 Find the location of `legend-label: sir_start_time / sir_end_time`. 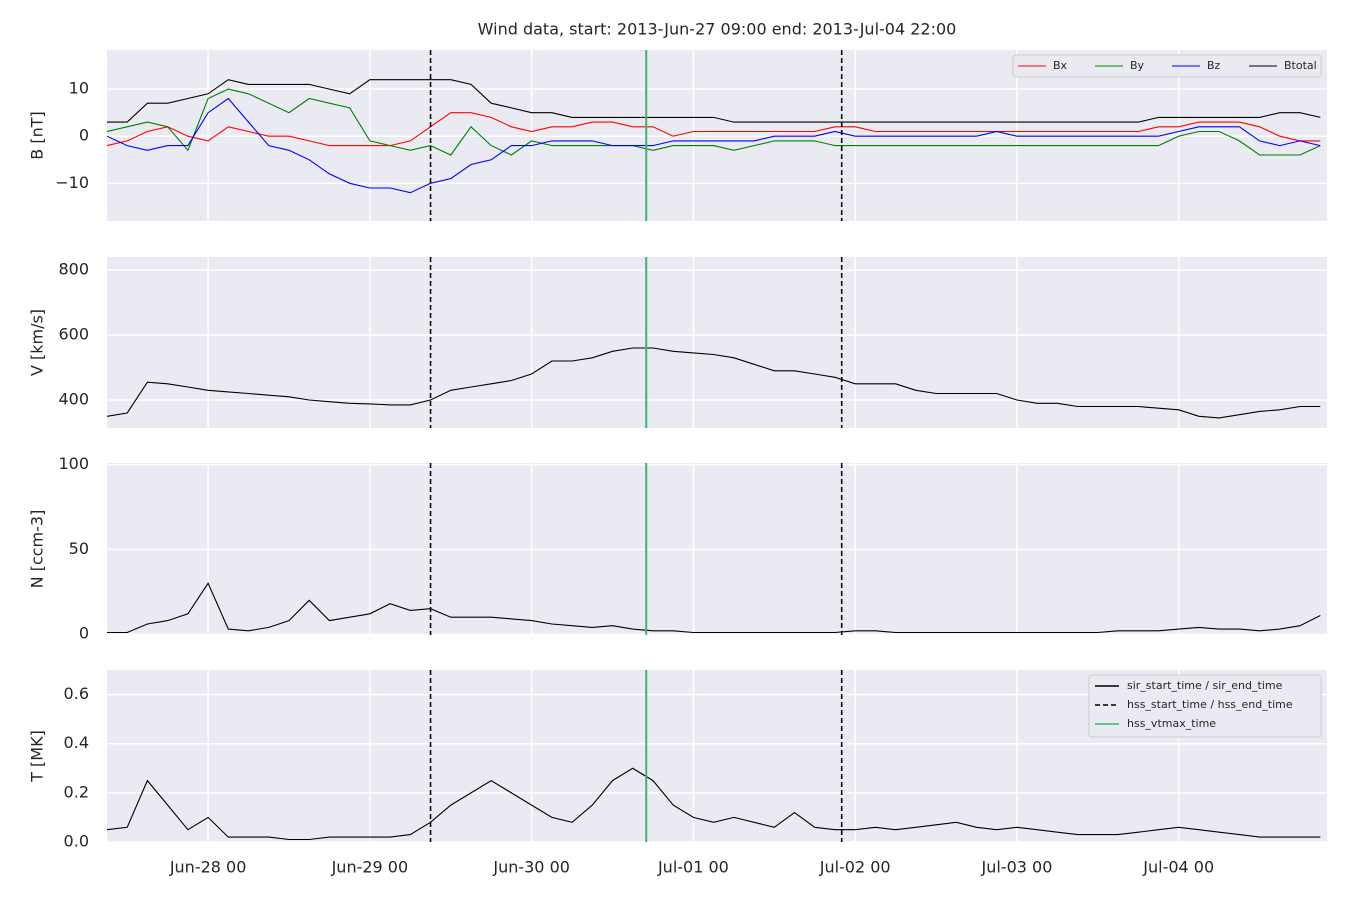

legend-label: sir_start_time / sir_end_time is located at coordinates (1205, 685).